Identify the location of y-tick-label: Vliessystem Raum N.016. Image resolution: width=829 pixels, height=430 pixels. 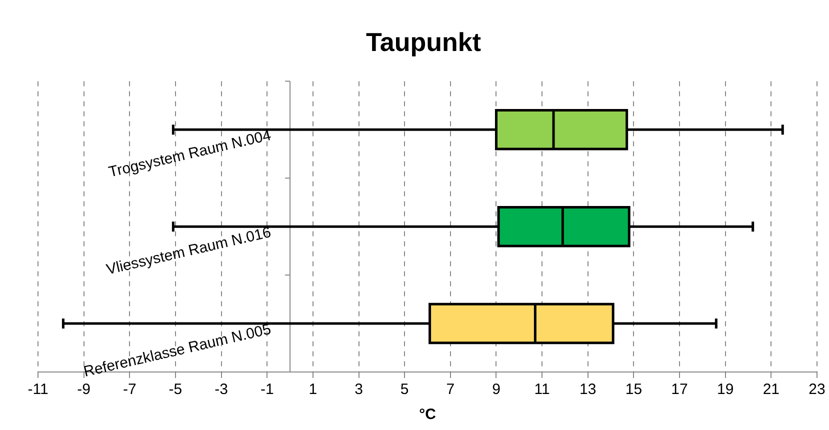
(188, 251).